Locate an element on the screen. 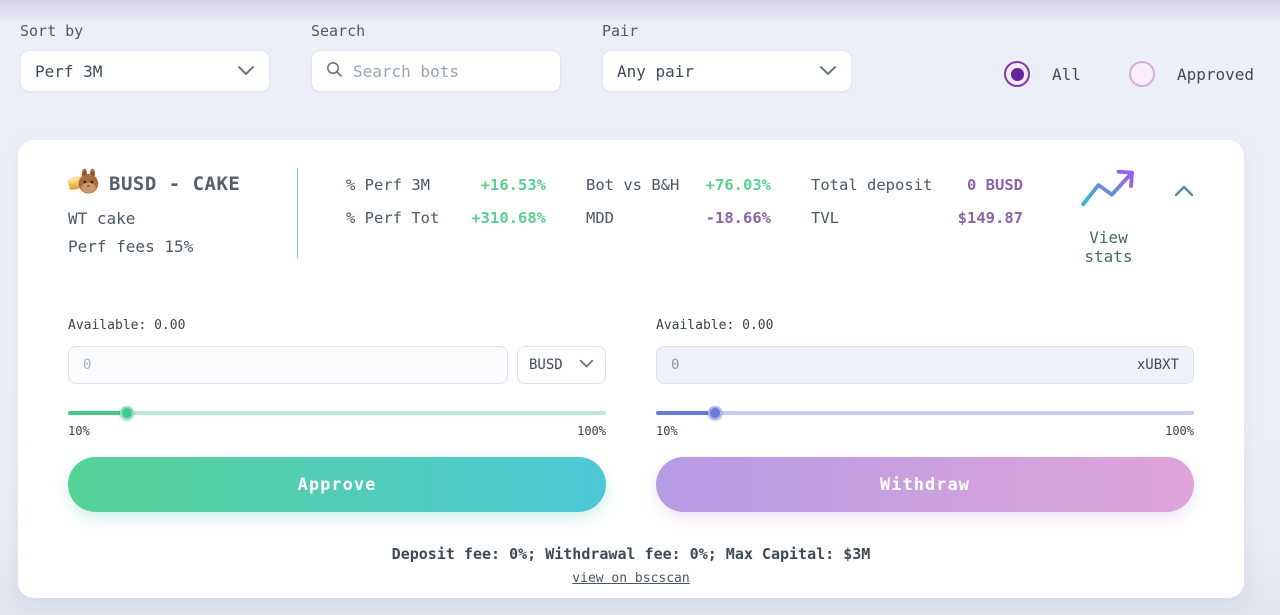  stat-total-deposit: Total deposit 0 BUSD is located at coordinates (917, 185).